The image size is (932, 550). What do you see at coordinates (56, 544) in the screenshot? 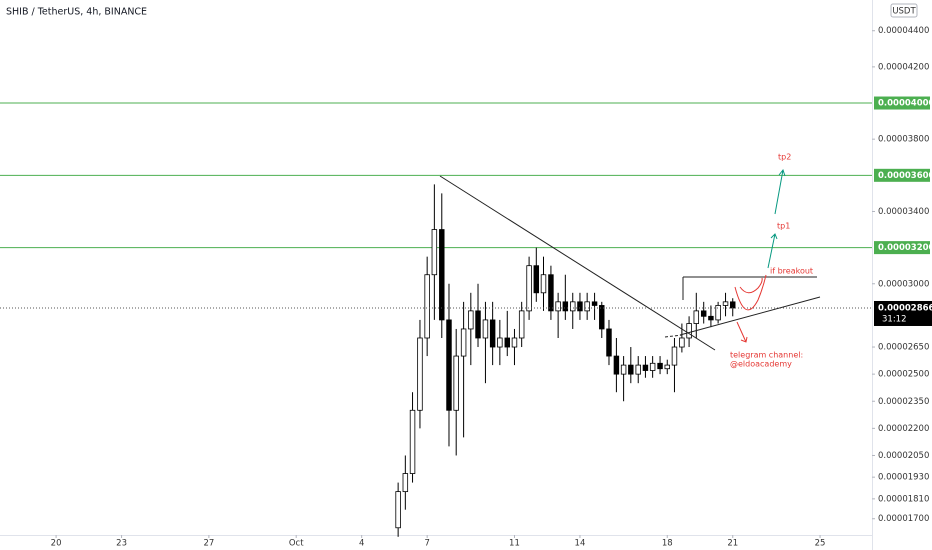
I see `x-tick-label: 20` at bounding box center [56, 544].